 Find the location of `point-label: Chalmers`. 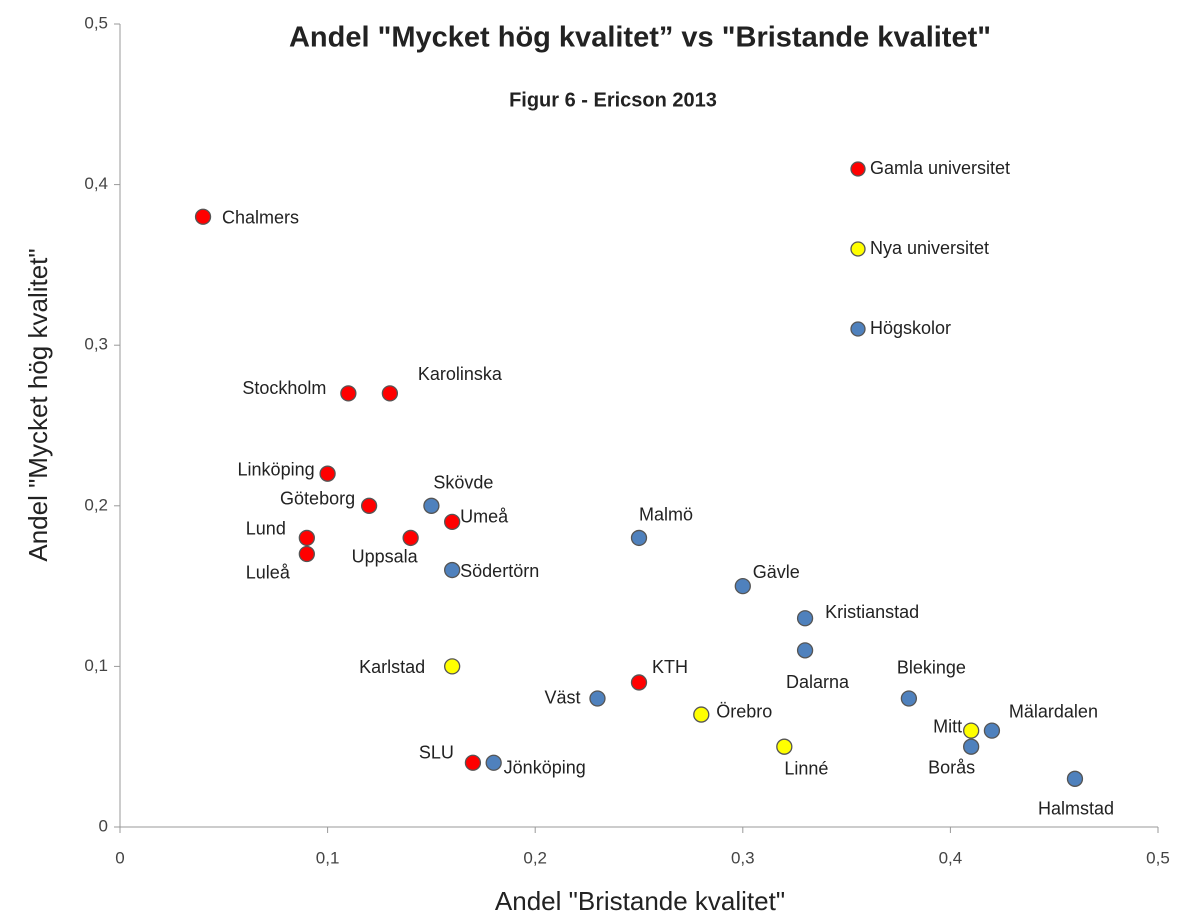

point-label: Chalmers is located at coordinates (260, 217).